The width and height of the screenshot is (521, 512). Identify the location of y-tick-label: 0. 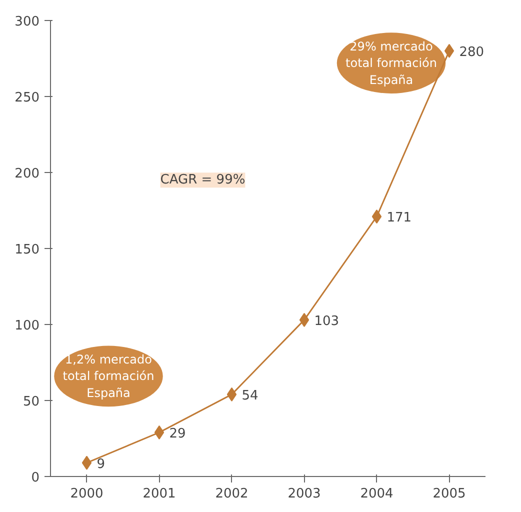
(35, 478).